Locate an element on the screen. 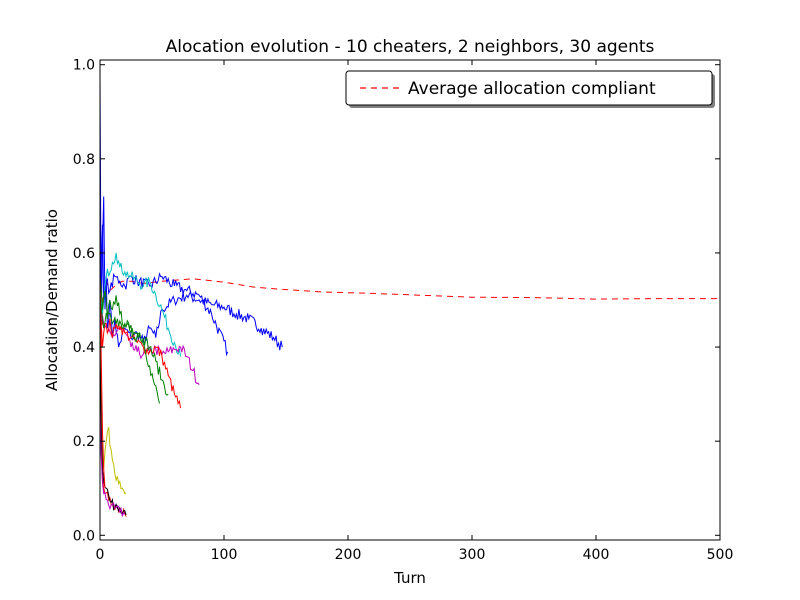 This screenshot has width=800, height=600. y-tick-label: 0.6 is located at coordinates (84, 254).